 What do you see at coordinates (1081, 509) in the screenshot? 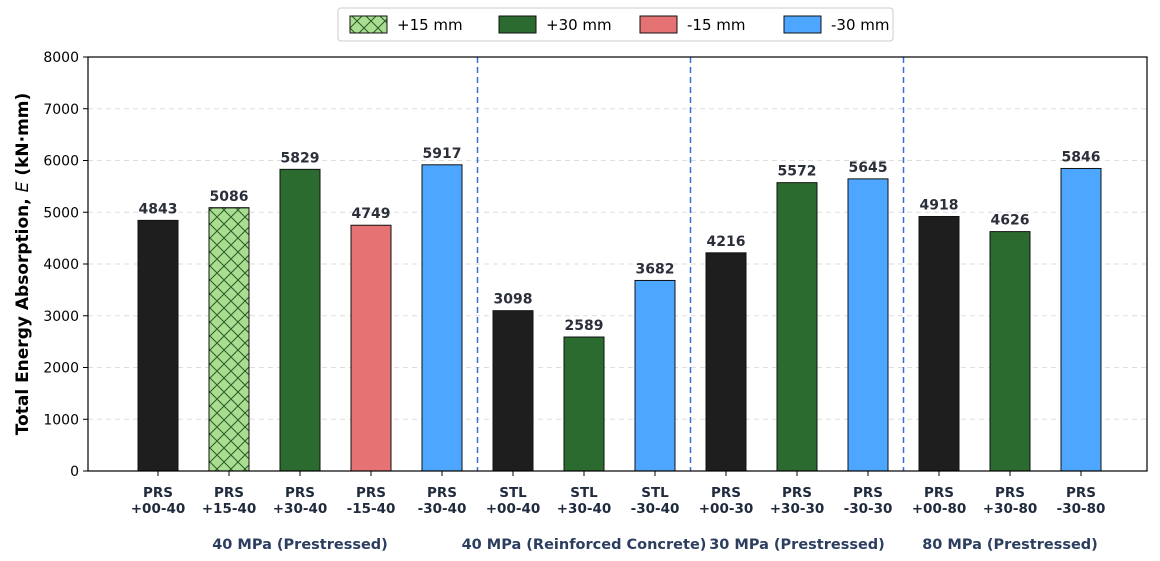
I see `x-tick-label-line2: -30-80` at bounding box center [1081, 509].